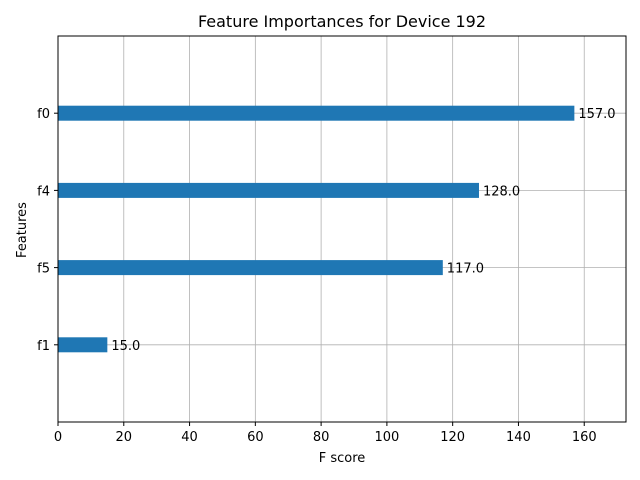 The width and height of the screenshot is (640, 480). What do you see at coordinates (43, 346) in the screenshot?
I see `y-tick-label: f1` at bounding box center [43, 346].